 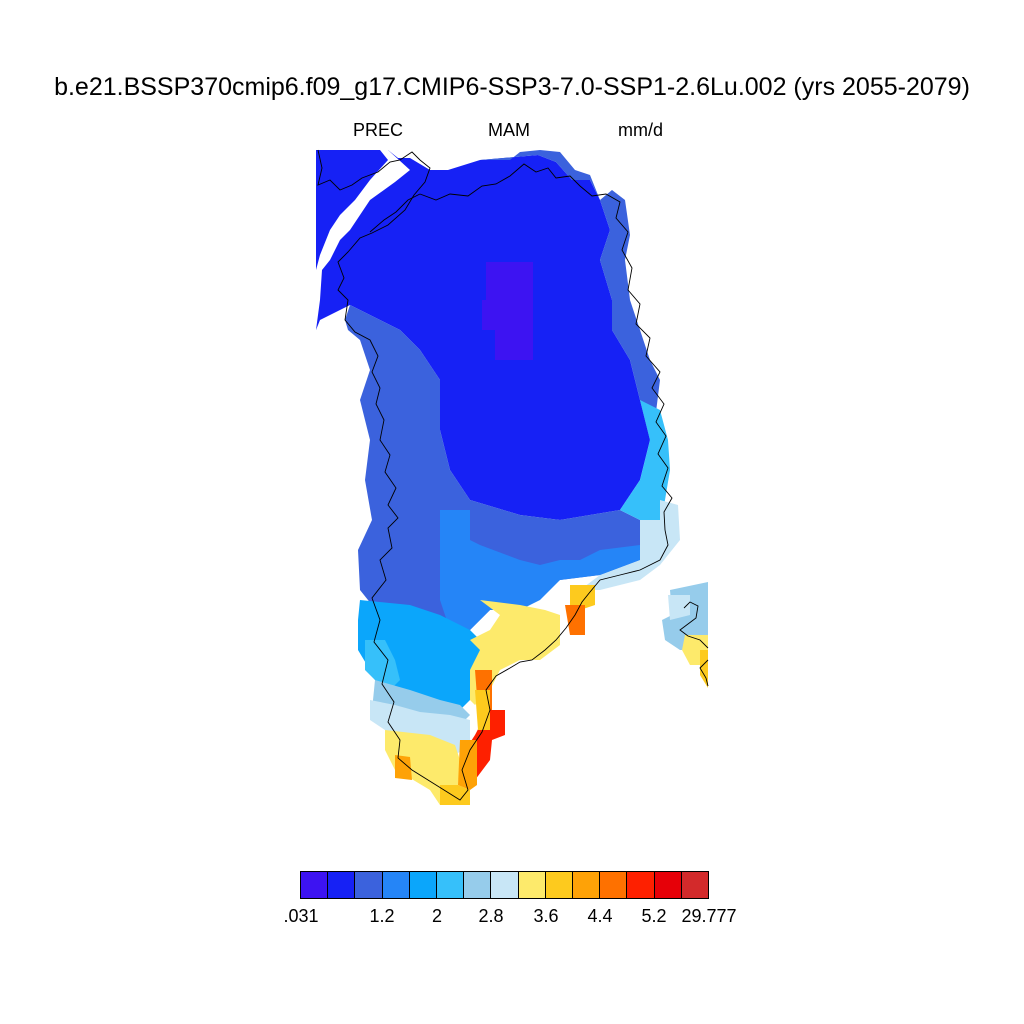 I want to click on field-region-west, so click(x=492, y=472).